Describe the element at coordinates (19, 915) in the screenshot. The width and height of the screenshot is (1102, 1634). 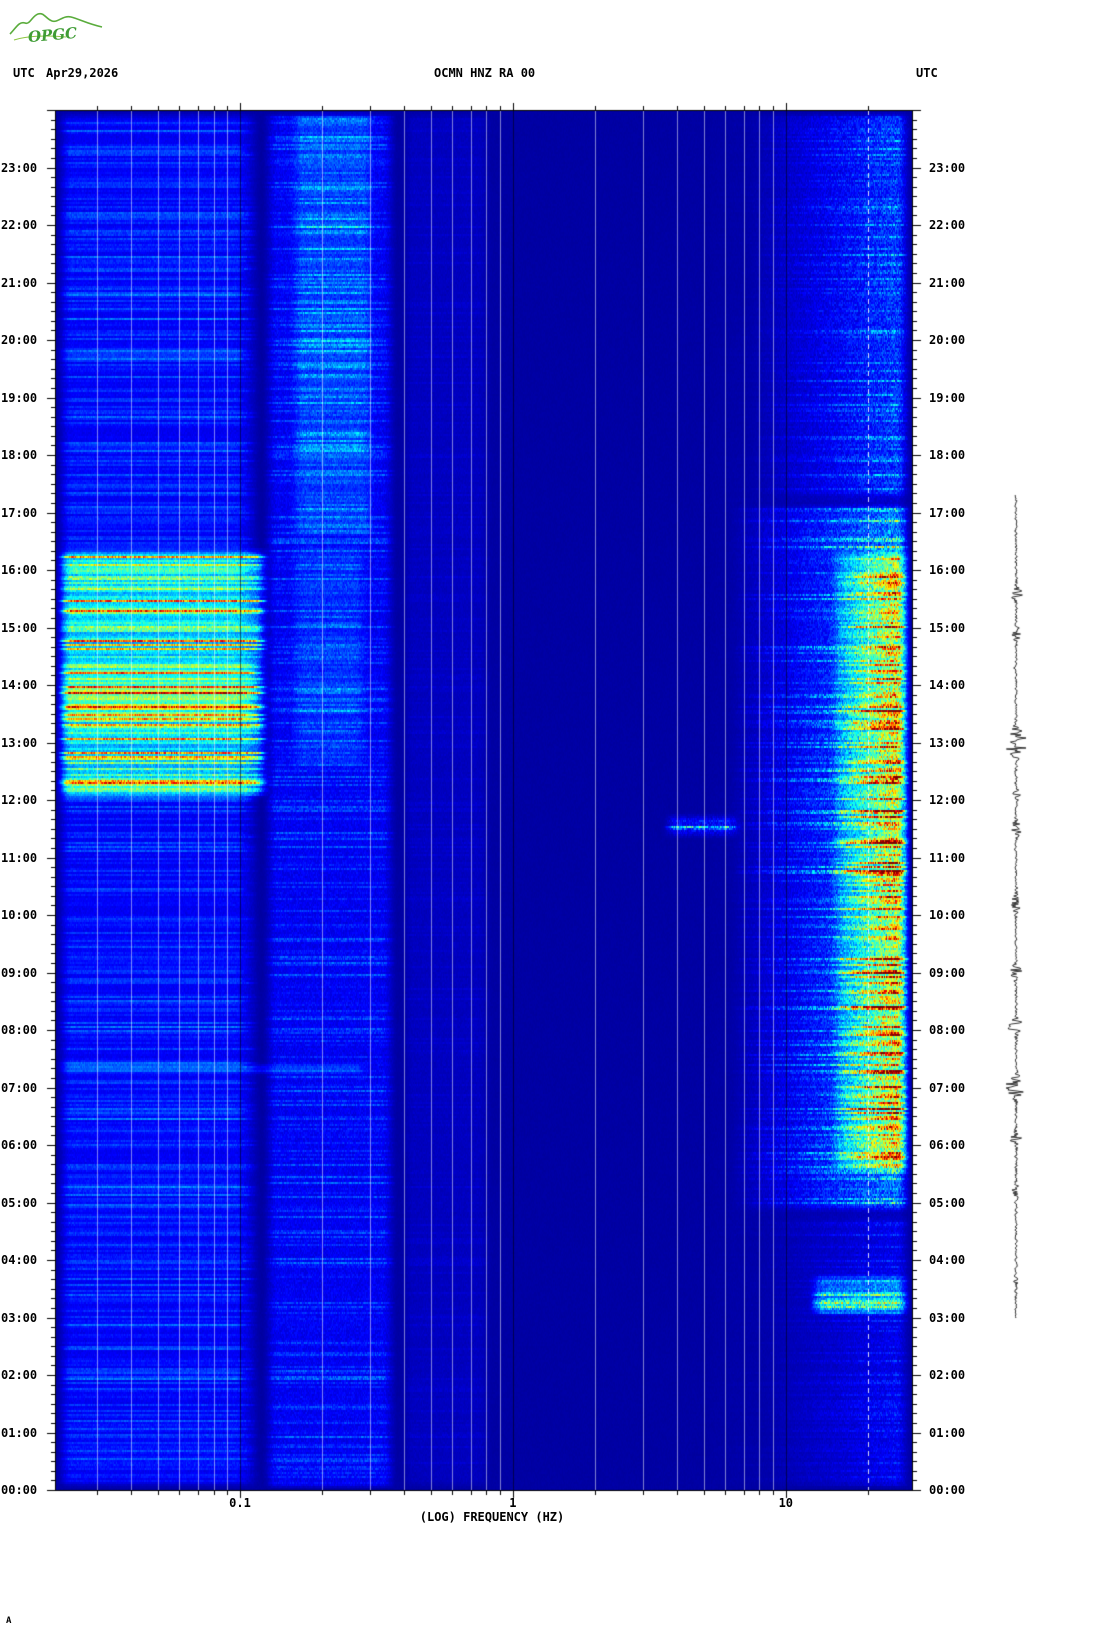
I see `time-label-left: 10:00` at that location.